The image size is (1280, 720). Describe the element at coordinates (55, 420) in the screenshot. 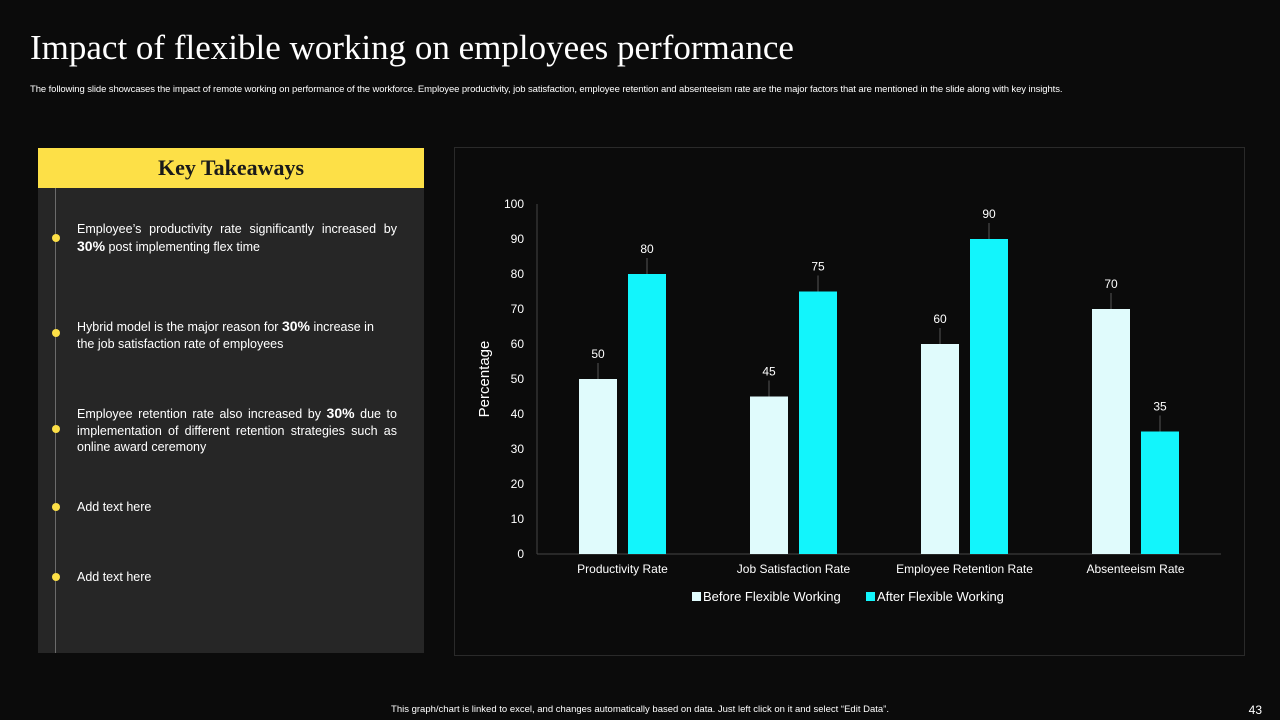

I see `timeline-line` at that location.